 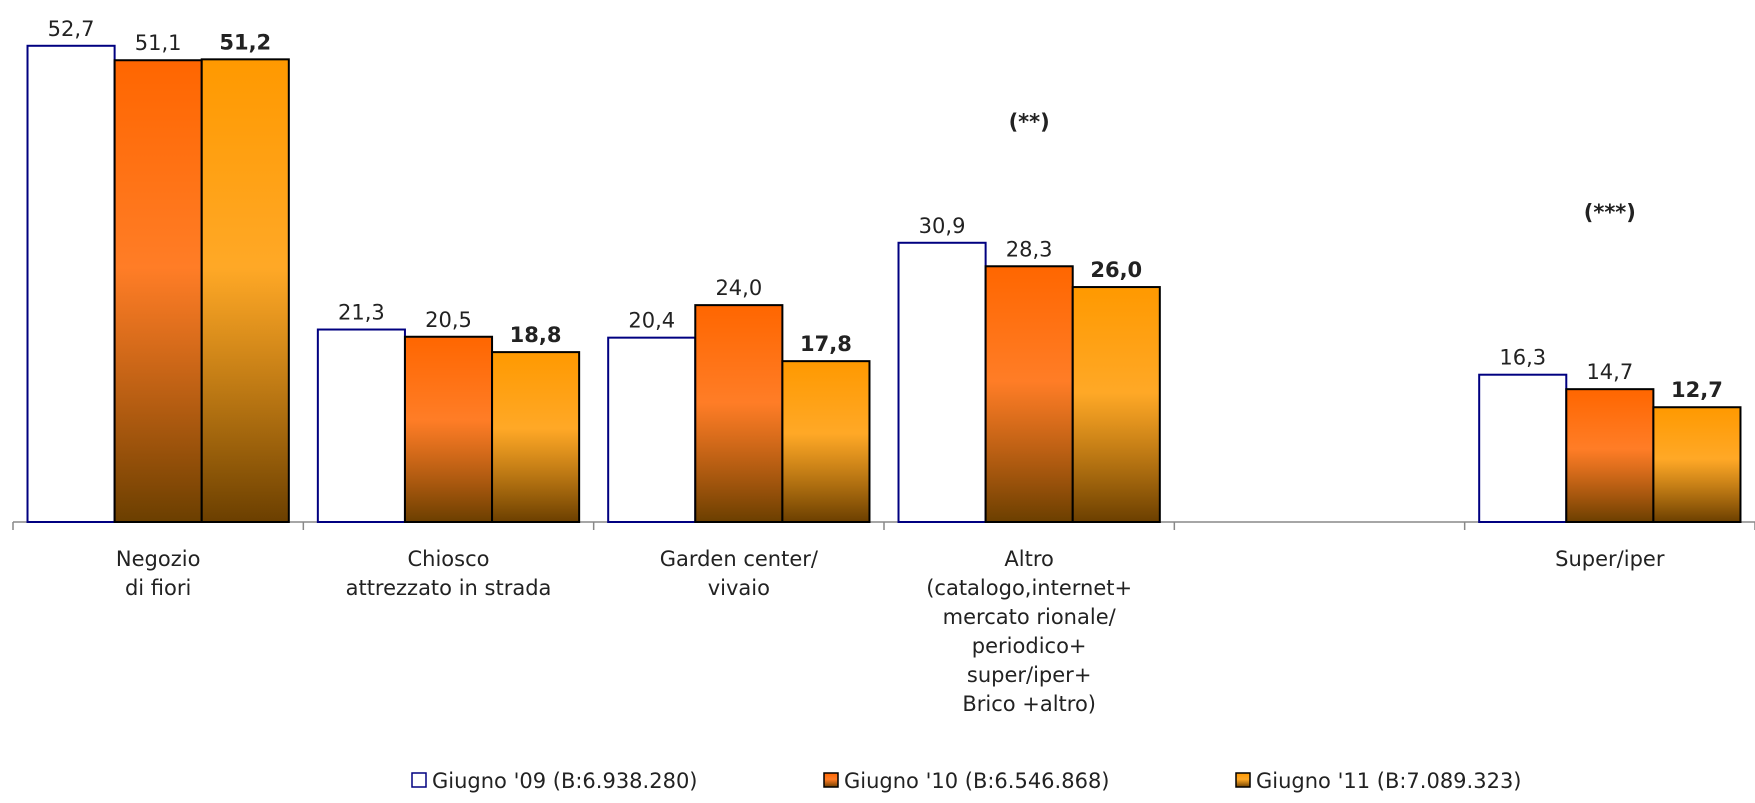 I want to click on annotation: (***), so click(x=1610, y=212).